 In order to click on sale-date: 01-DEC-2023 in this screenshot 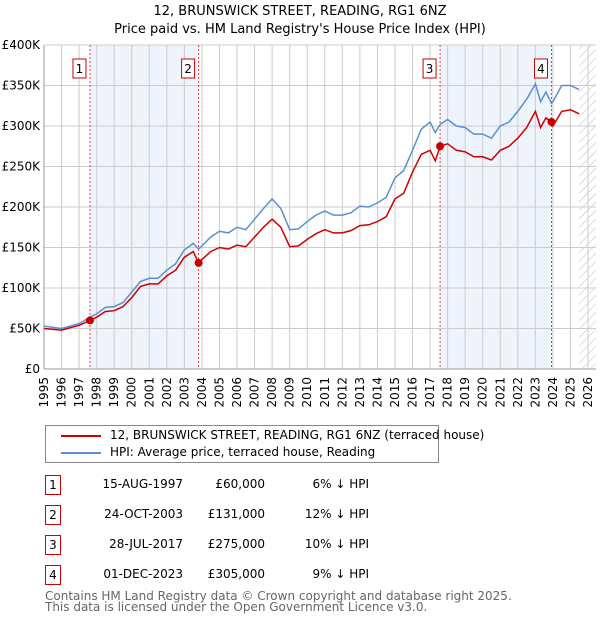, I will do `click(143, 574)`.